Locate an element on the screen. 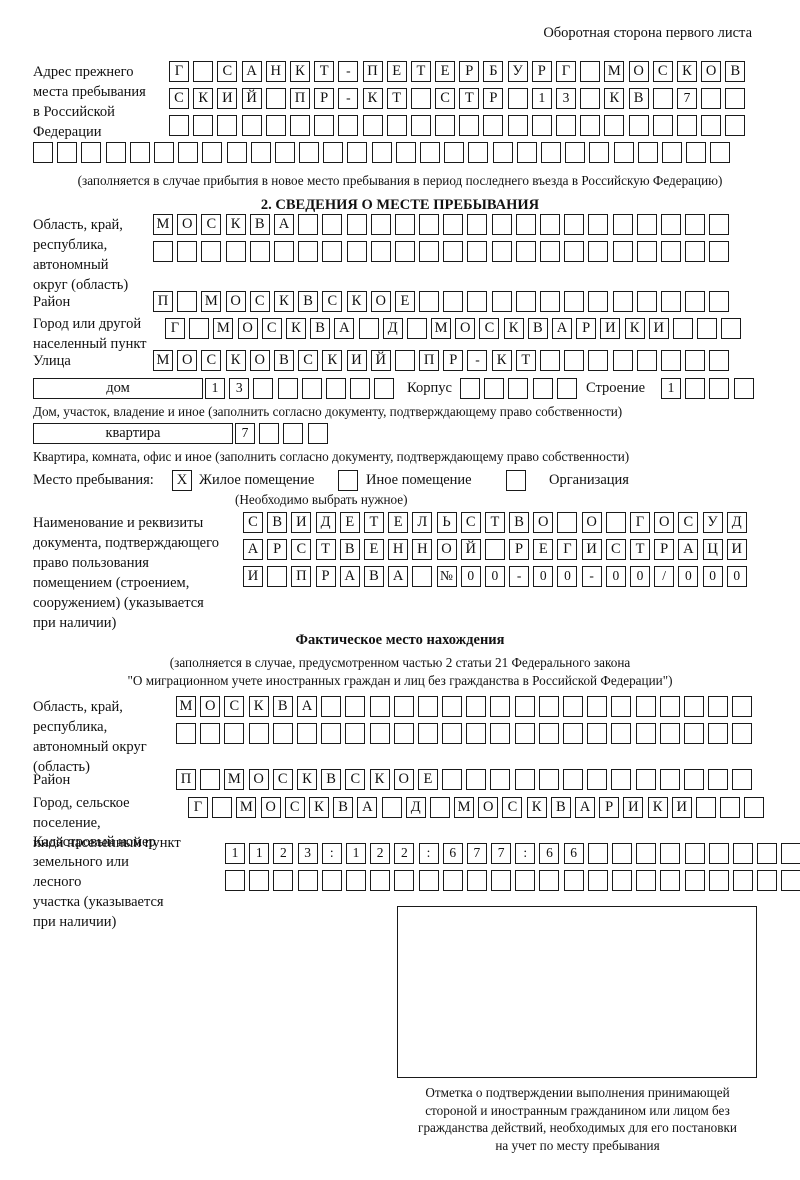 Image resolution: width=800 pixels, height=1180 pixels. actual-district-cell-7: С is located at coordinates (355, 779).